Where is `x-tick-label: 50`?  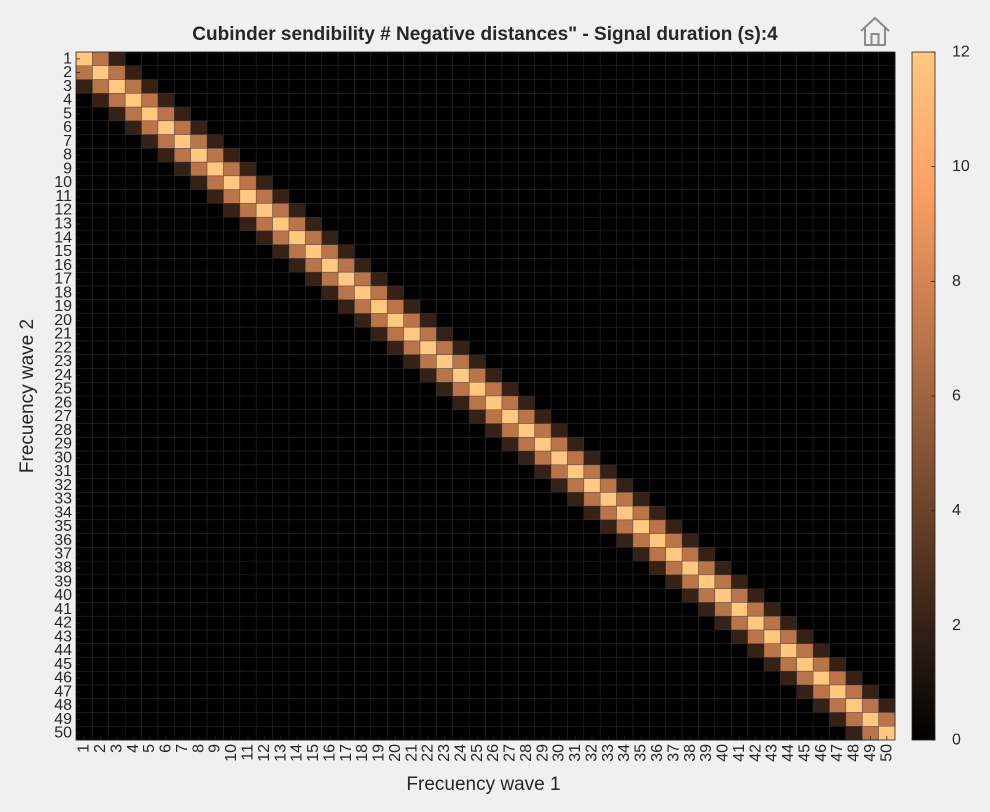 x-tick-label: 50 is located at coordinates (886, 753).